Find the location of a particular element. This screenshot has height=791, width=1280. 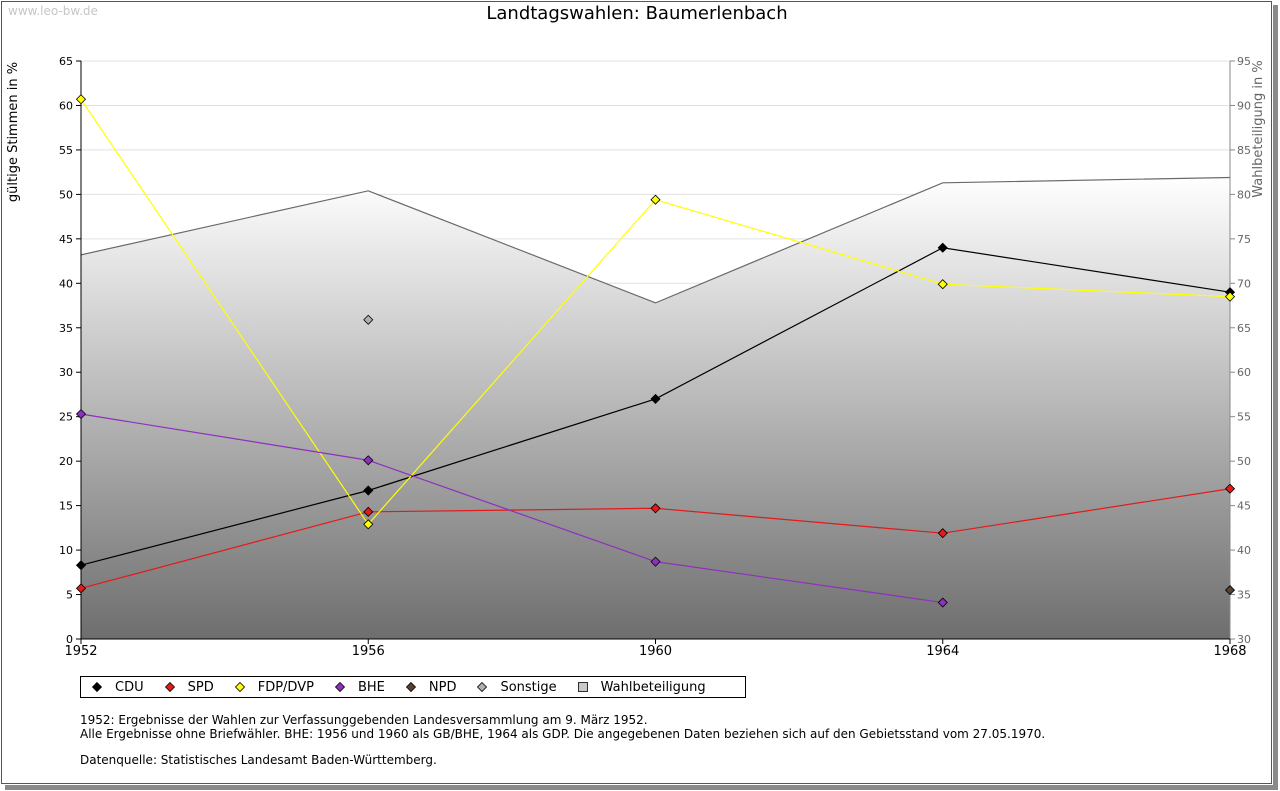

y2-tick-label: 35 is located at coordinates (1244, 595).